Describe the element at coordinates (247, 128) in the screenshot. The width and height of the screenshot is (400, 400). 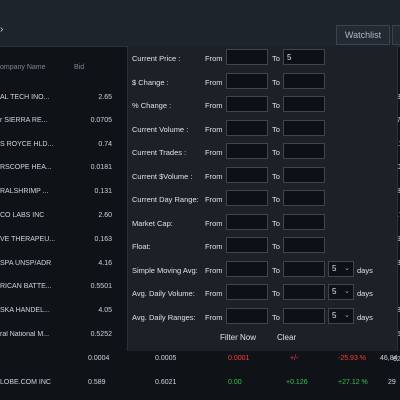
I see `current-volume-from-input` at that location.